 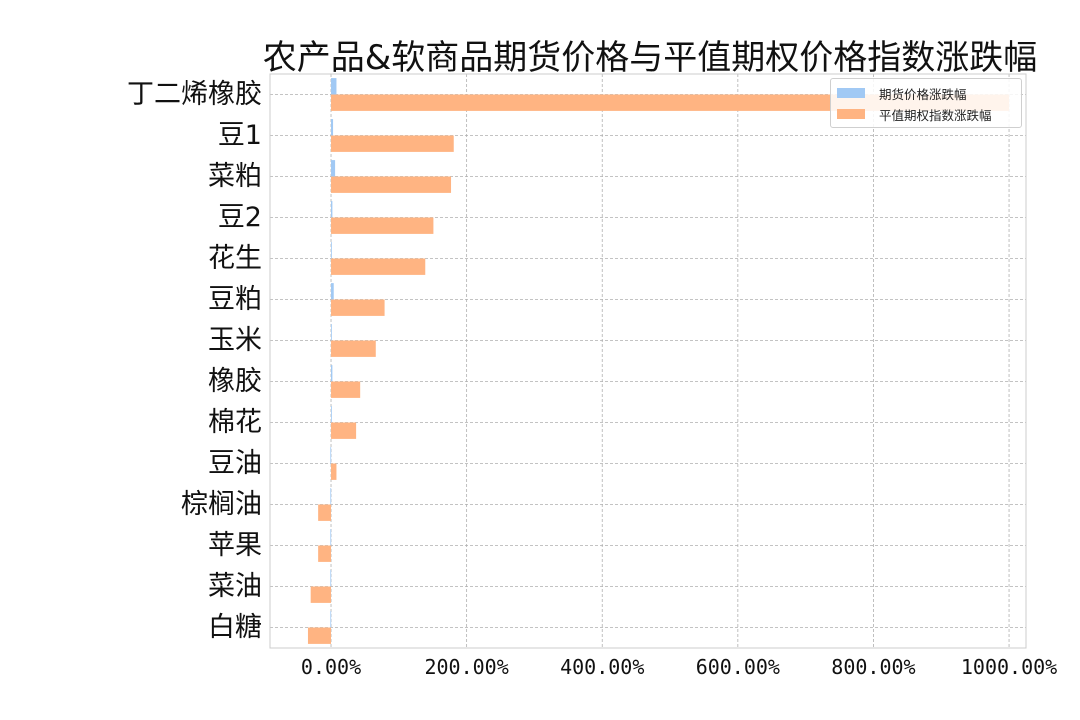 I want to click on legend-swatch-options, so click(x=851, y=114).